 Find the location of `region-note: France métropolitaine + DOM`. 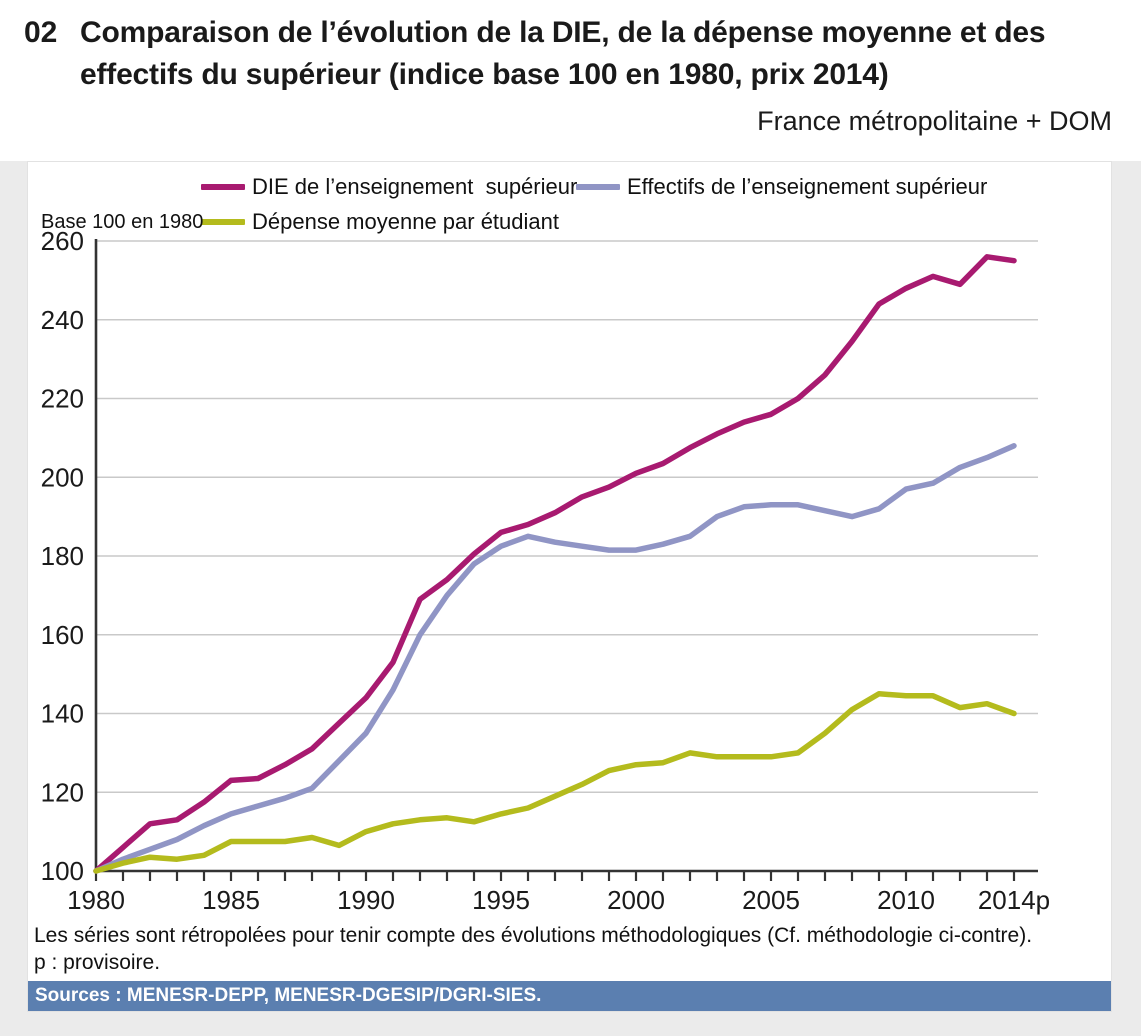

region-note: France métropolitaine + DOM is located at coordinates (934, 121).